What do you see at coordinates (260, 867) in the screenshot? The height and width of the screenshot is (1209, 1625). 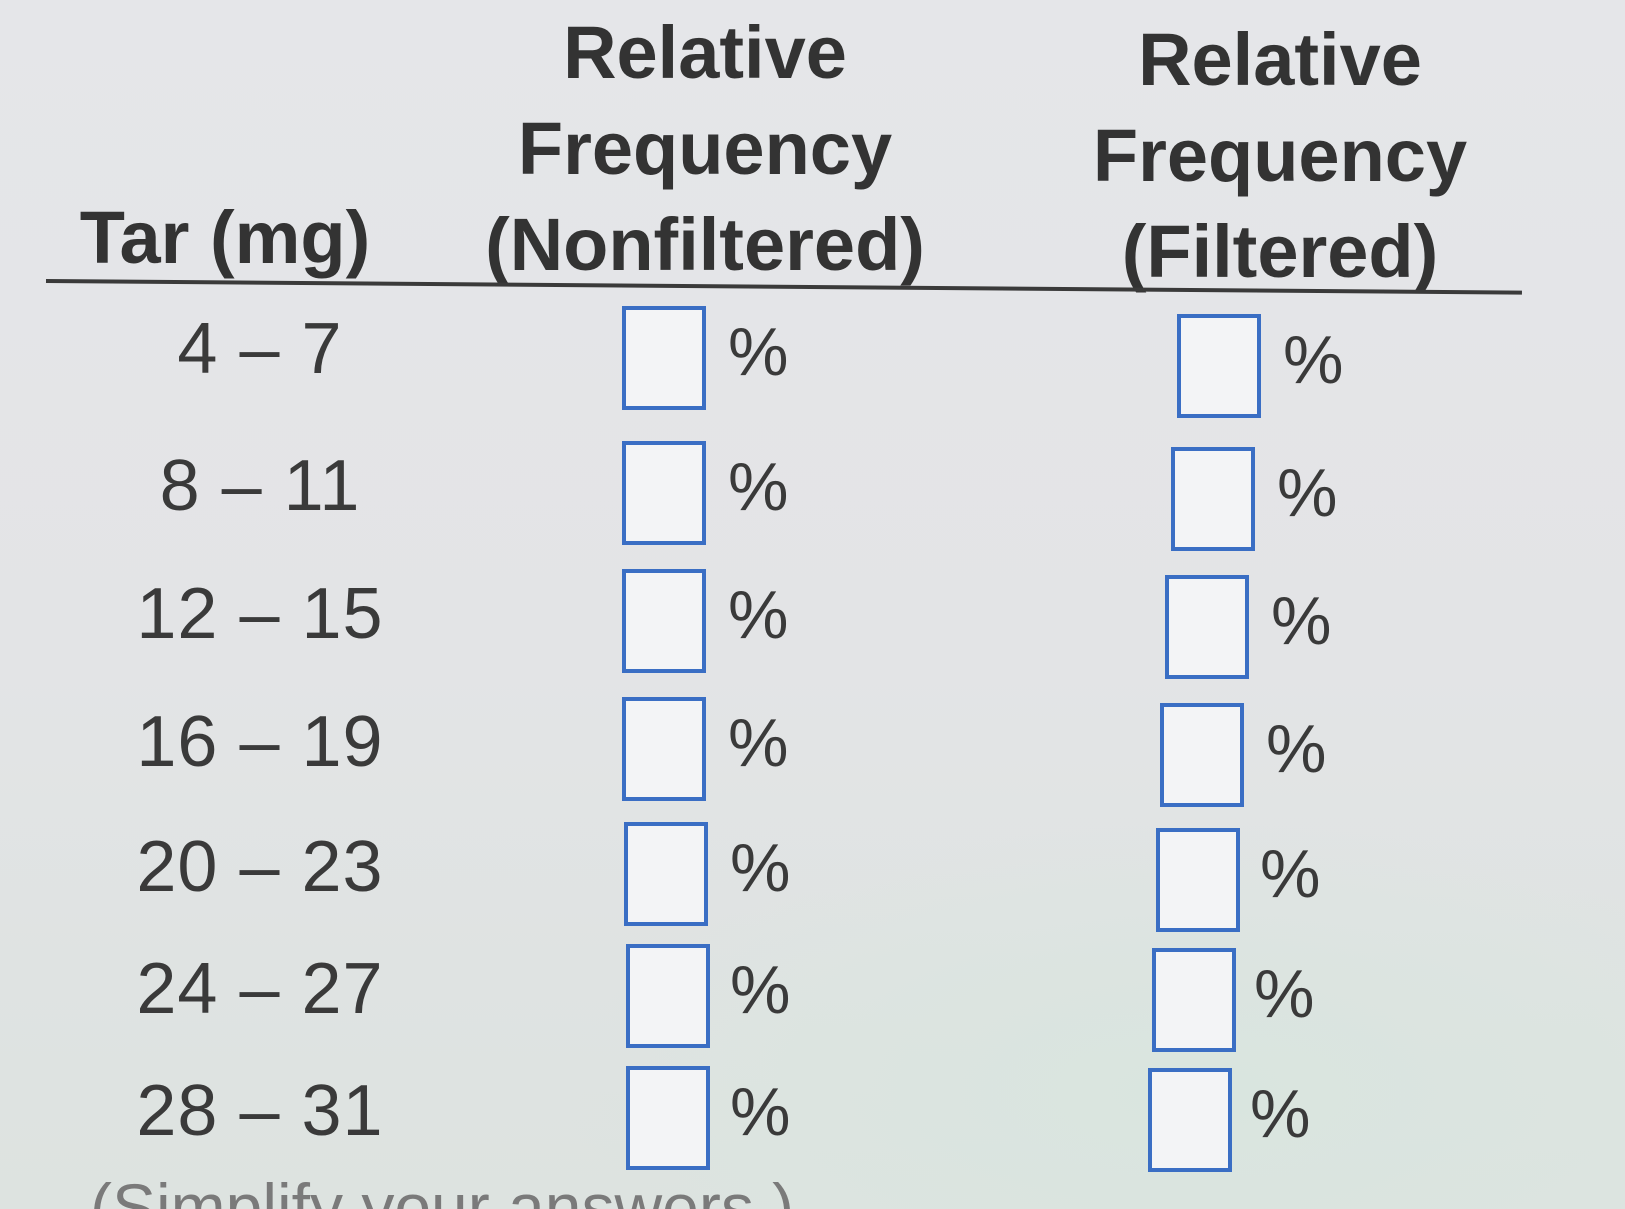 I see `tar-range-label: 20 – 23` at bounding box center [260, 867].